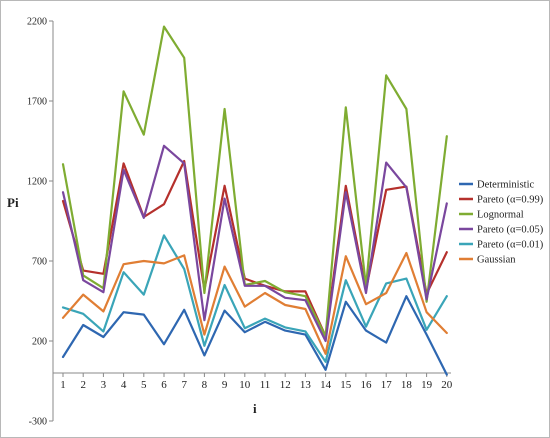  I want to click on x-tick-label: 18, so click(407, 385).